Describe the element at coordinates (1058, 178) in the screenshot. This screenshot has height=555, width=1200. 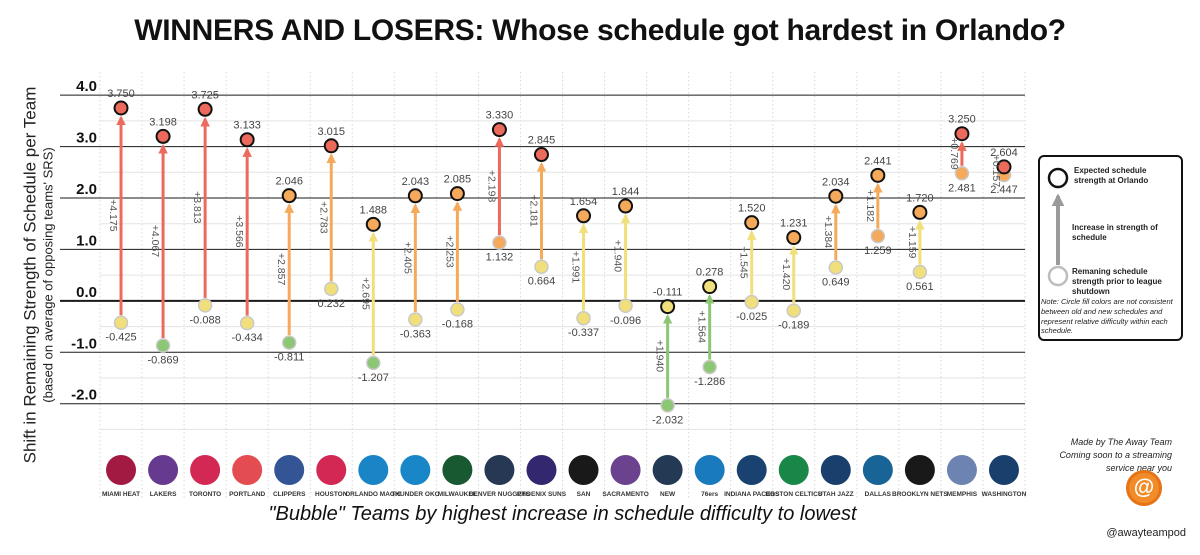
I see `legend-after-marker` at that location.